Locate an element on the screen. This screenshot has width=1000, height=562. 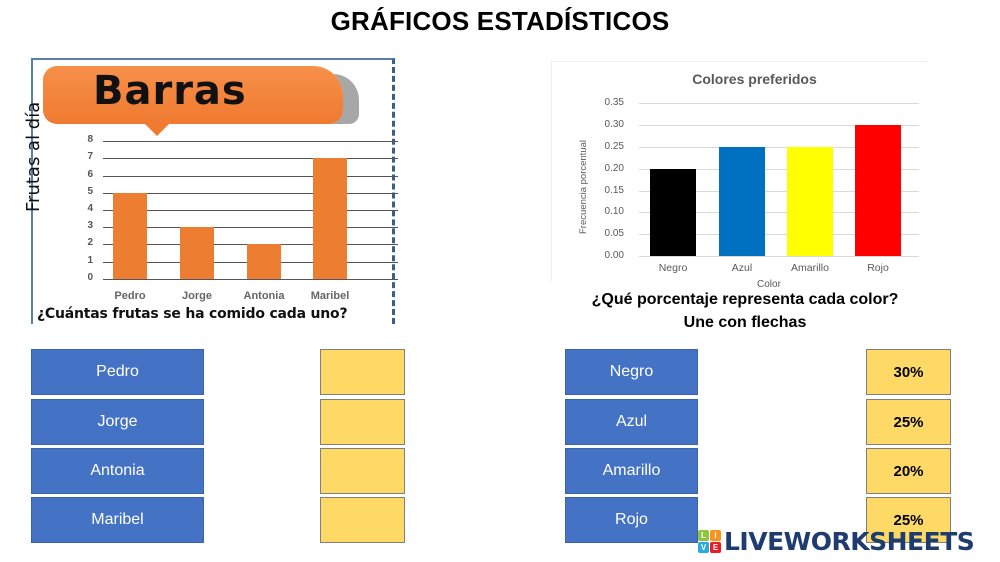
match-color-rojo: Rojo is located at coordinates (631, 520).